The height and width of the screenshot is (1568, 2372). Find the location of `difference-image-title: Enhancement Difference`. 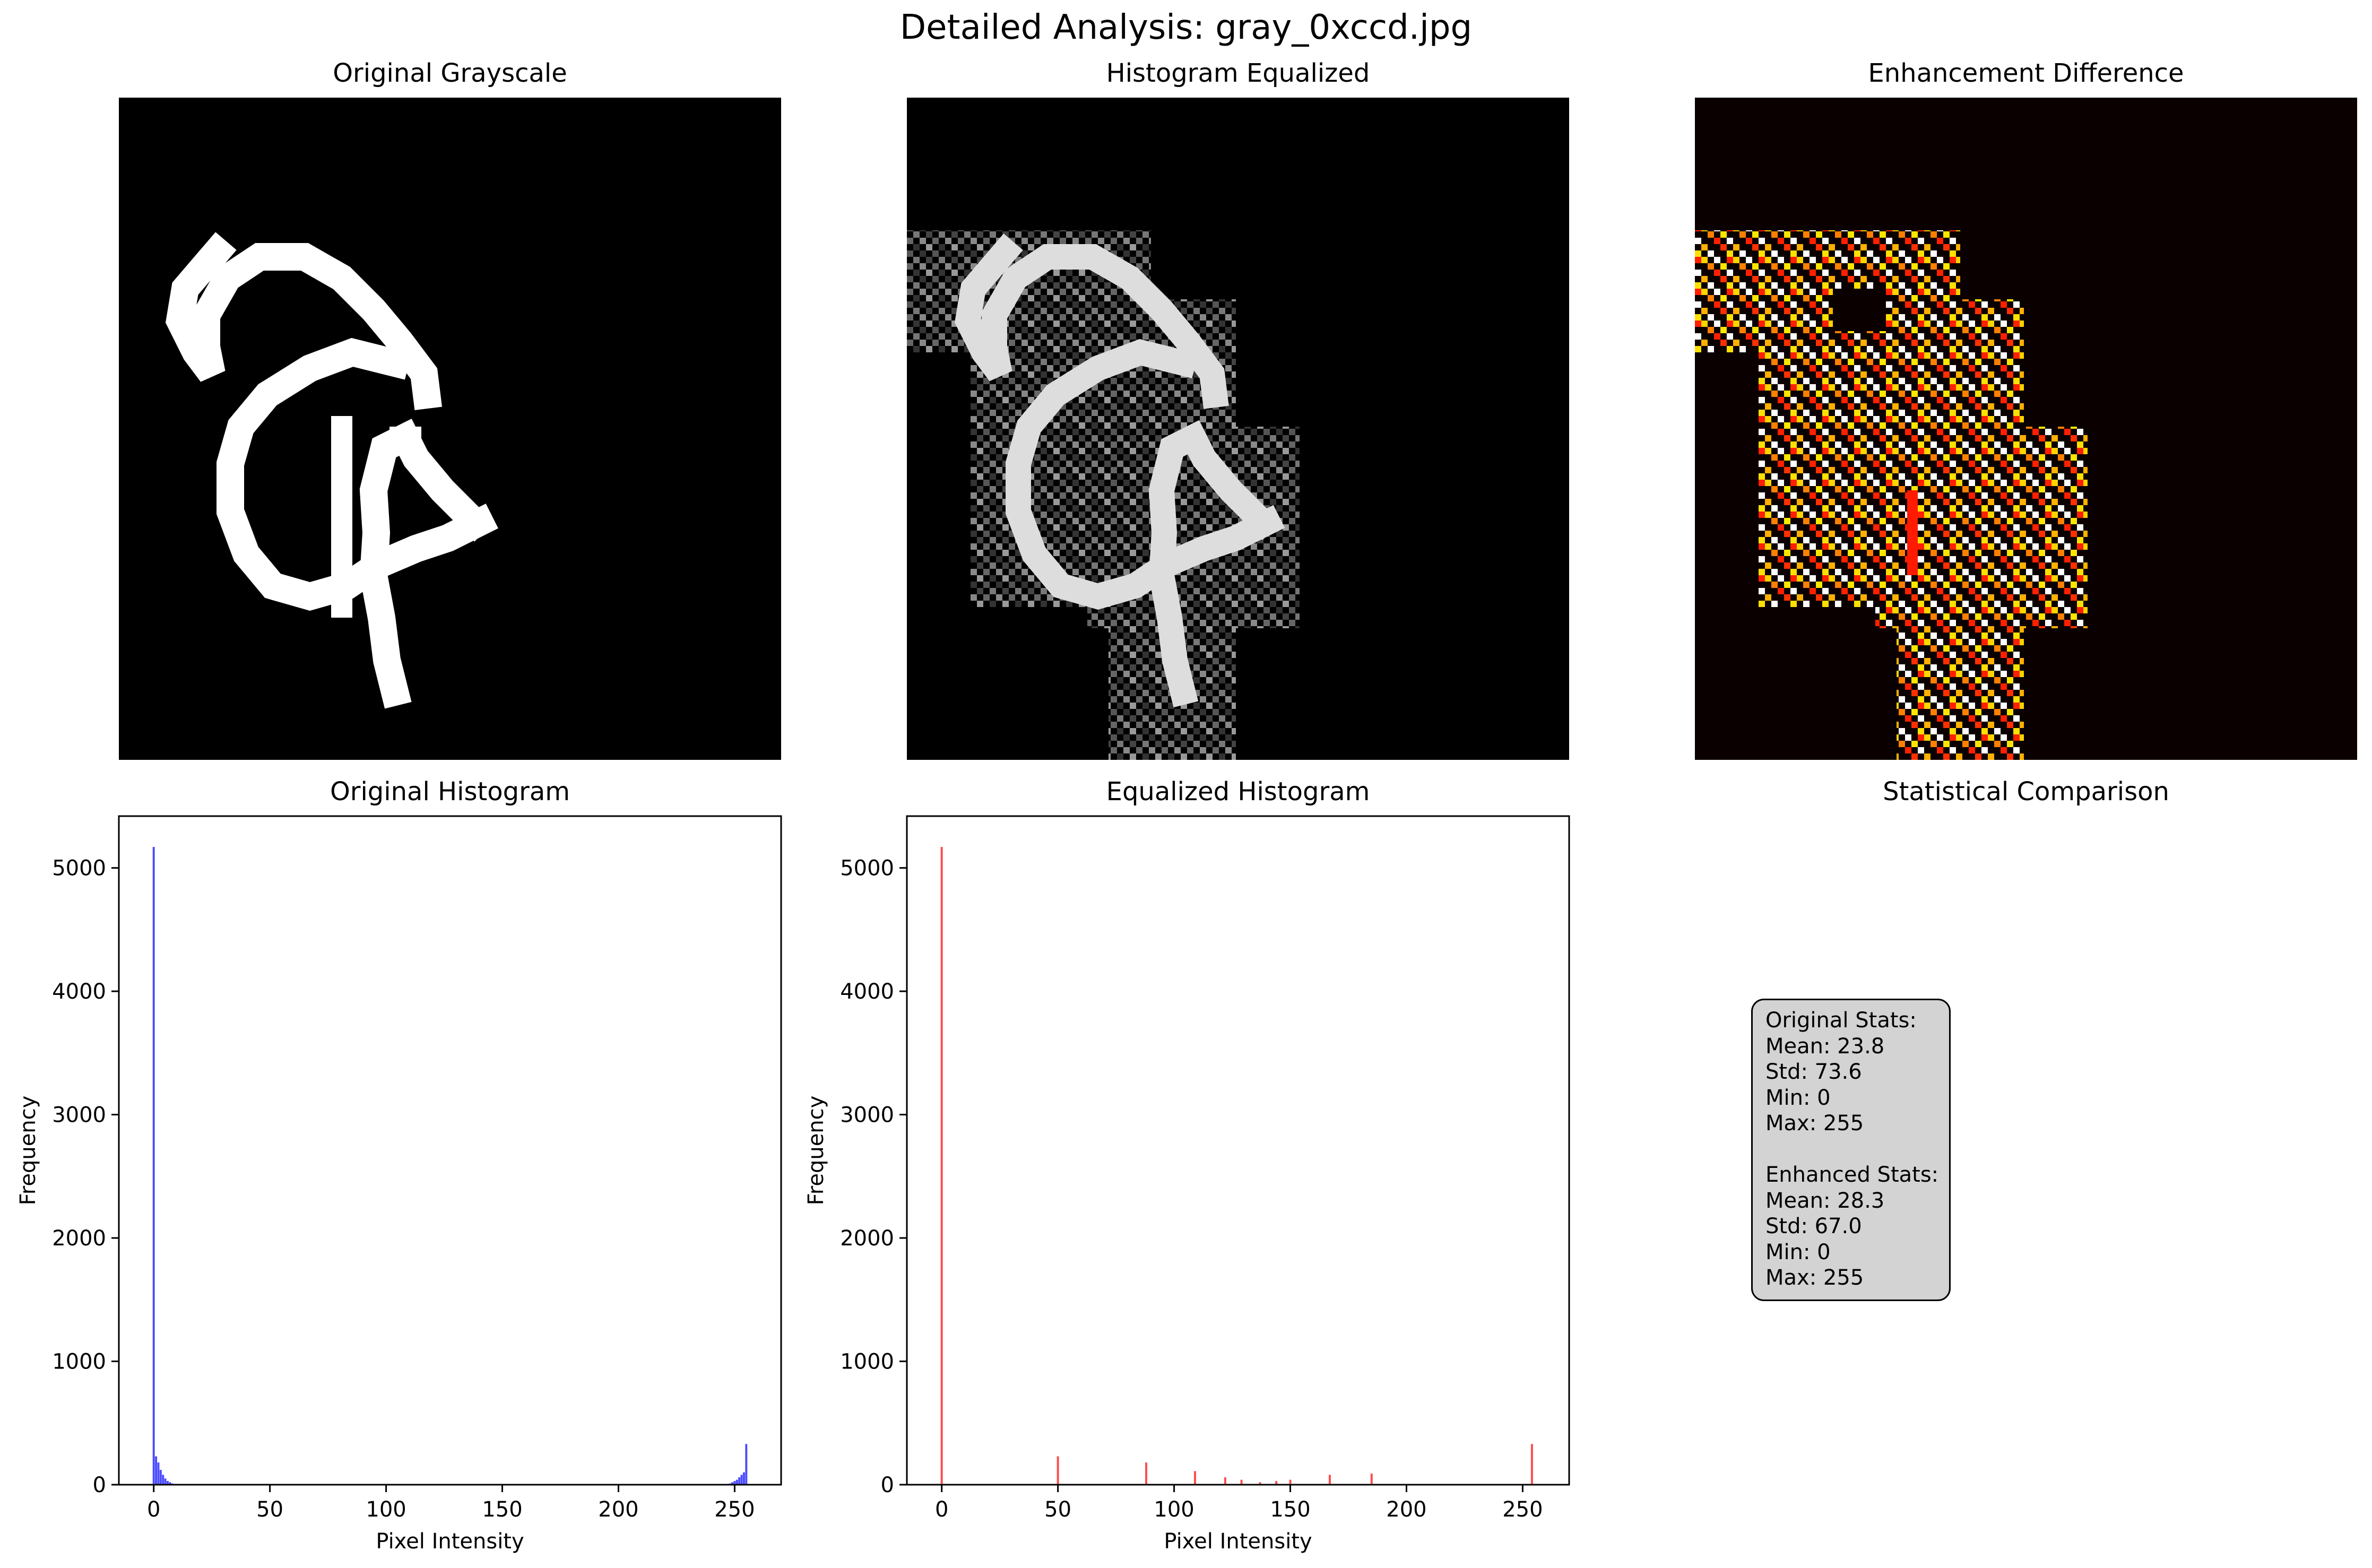

difference-image-title: Enhancement Difference is located at coordinates (2026, 73).